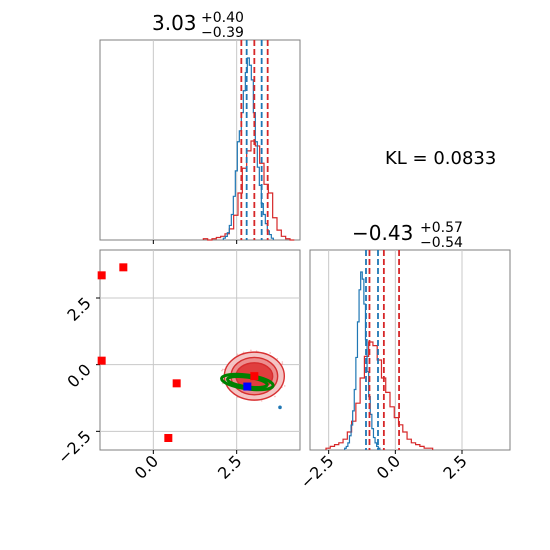 This screenshot has height=550, width=550. Describe the element at coordinates (222, 33) in the screenshot. I see `param0-lower: −0.39` at that location.